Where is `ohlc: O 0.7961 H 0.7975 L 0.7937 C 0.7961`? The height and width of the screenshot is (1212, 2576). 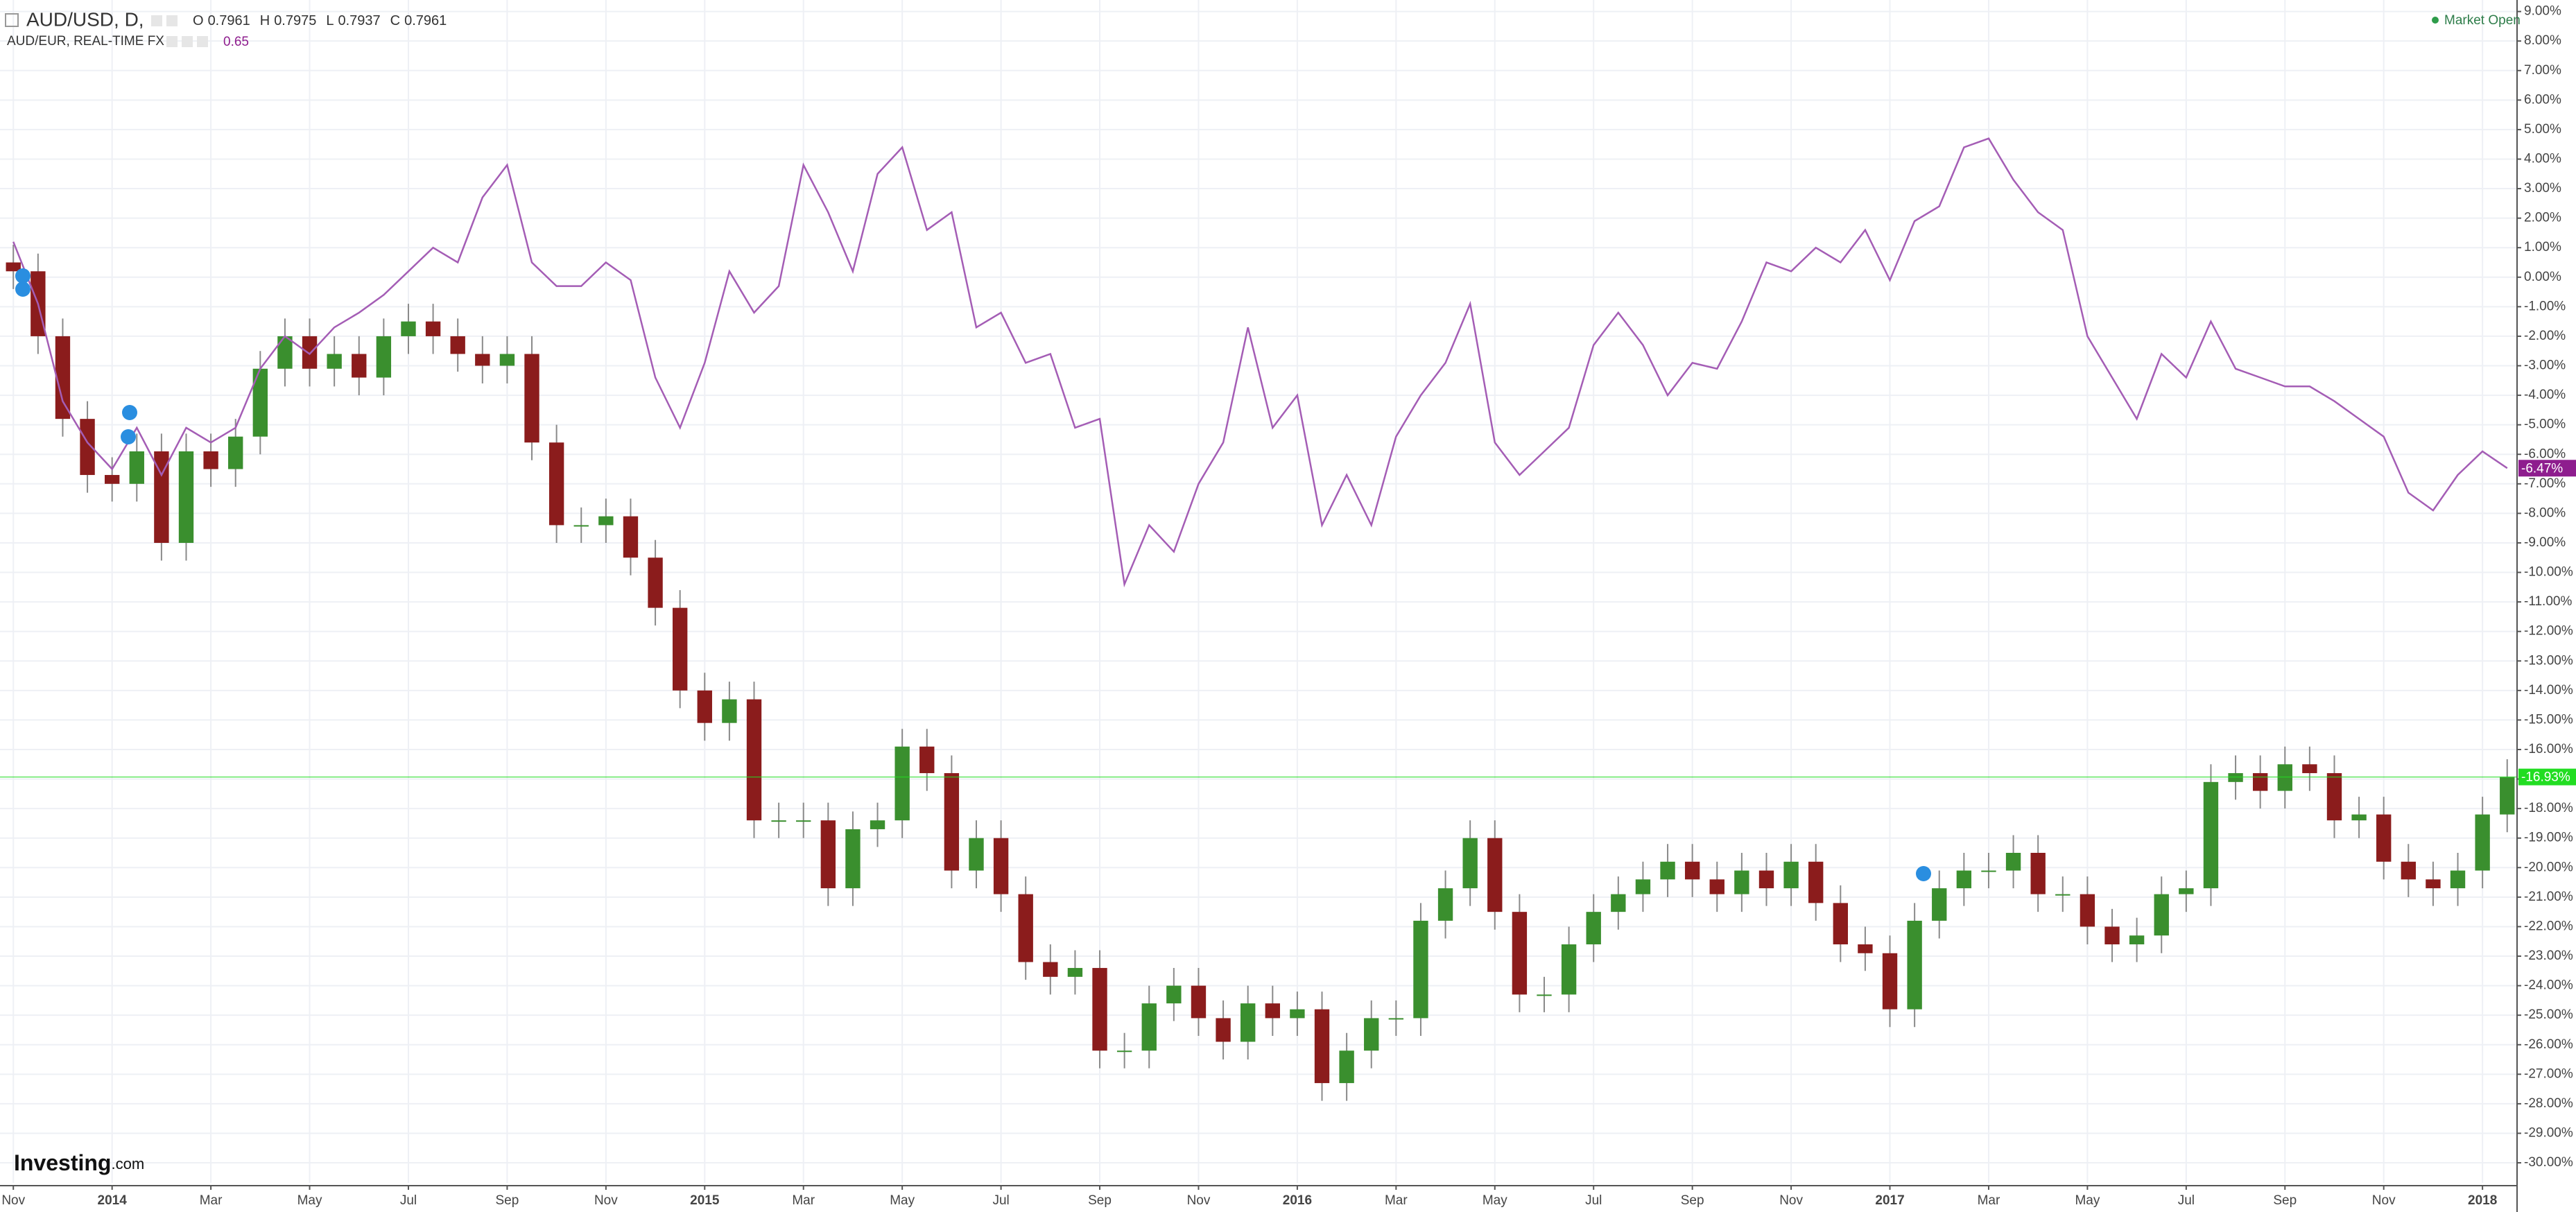 ohlc: O 0.7961 H 0.7975 L 0.7937 C 0.7961 is located at coordinates (320, 20).